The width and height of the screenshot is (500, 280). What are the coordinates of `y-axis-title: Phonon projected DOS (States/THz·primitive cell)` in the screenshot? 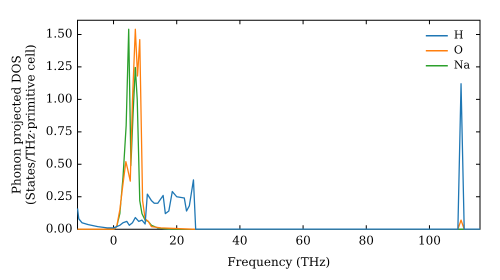 It's located at (23, 125).